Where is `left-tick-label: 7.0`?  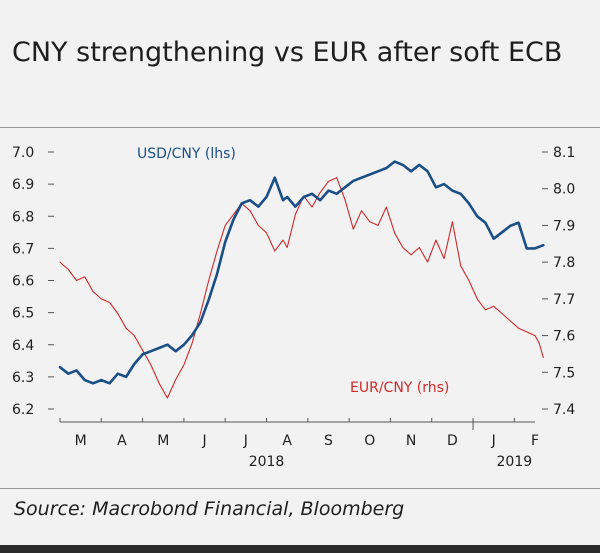
left-tick-label: 7.0 is located at coordinates (23, 153).